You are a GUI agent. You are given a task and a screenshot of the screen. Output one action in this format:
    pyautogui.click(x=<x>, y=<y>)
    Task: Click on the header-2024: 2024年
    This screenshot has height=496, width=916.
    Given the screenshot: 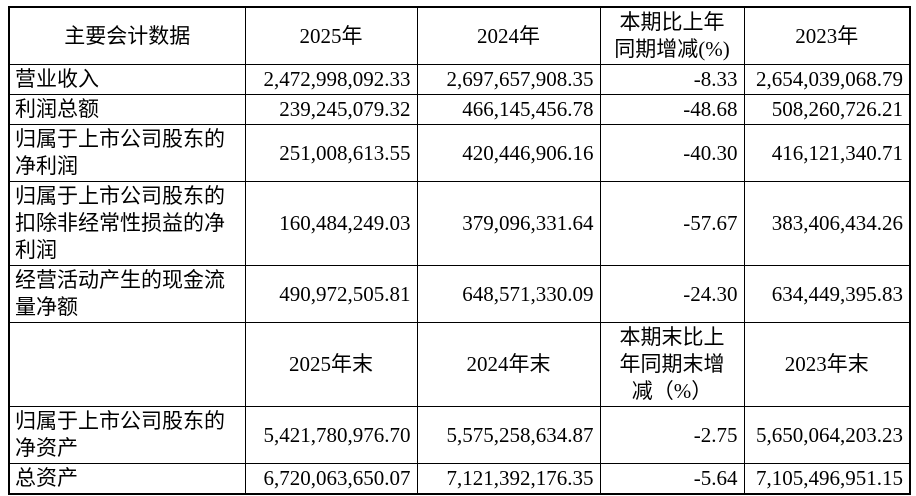 What is the action you would take?
    pyautogui.click(x=508, y=35)
    